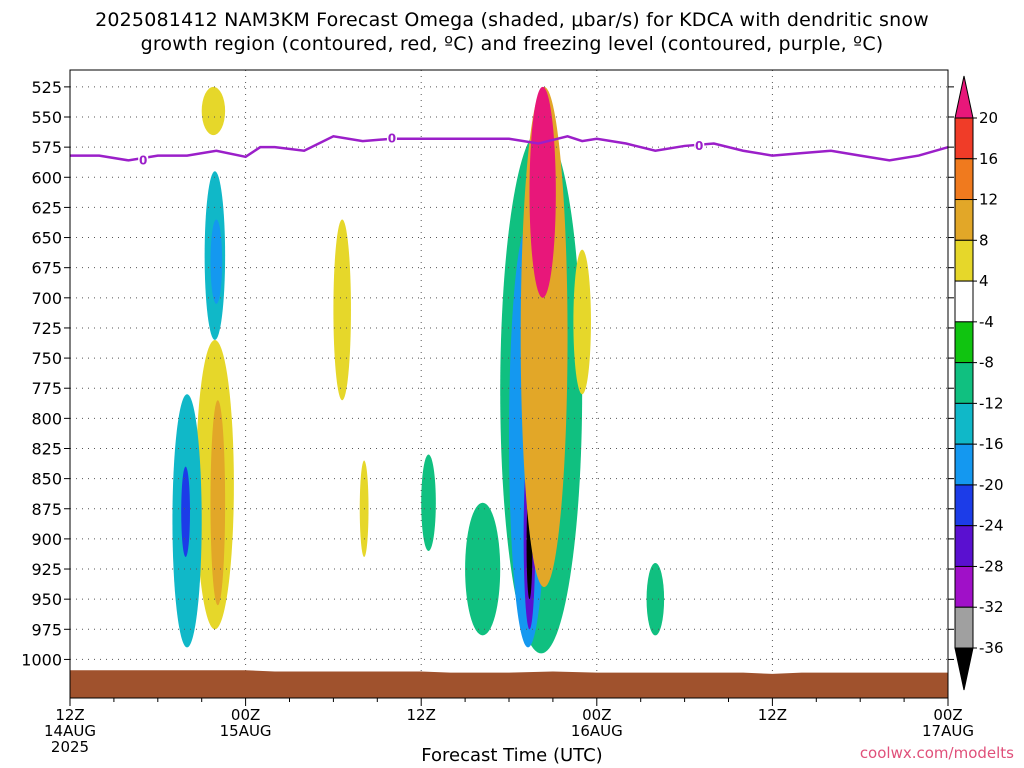 The image size is (1024, 768). I want to click on freezing-level-label-0: 0, so click(143, 160).